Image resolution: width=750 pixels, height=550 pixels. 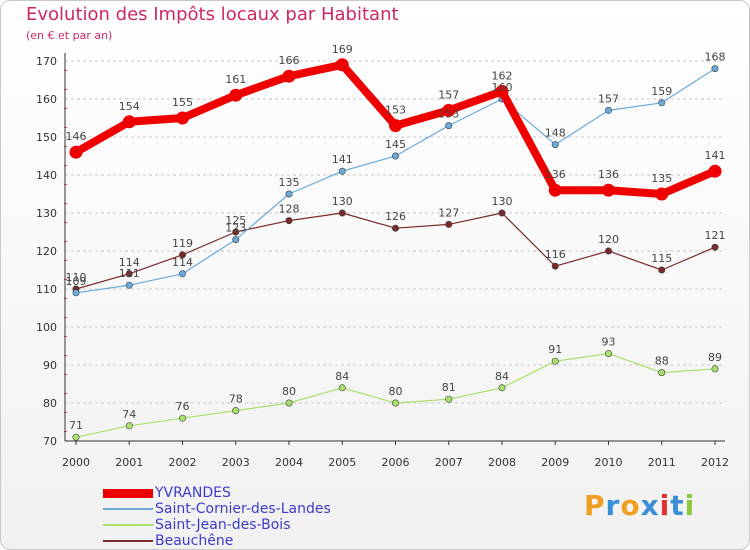 What do you see at coordinates (555, 174) in the screenshot?
I see `data-label-yvrandes: 136` at bounding box center [555, 174].